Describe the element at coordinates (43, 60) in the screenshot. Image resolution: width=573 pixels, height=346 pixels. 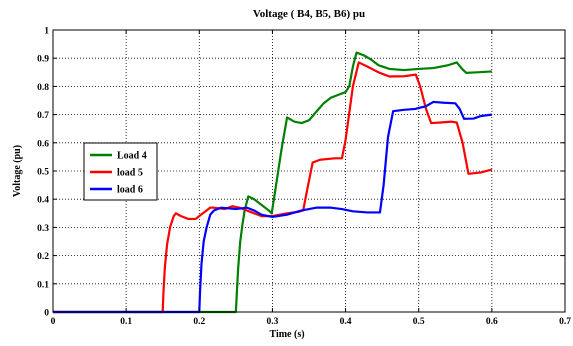
I see `y-tick-label: 0.9` at that location.